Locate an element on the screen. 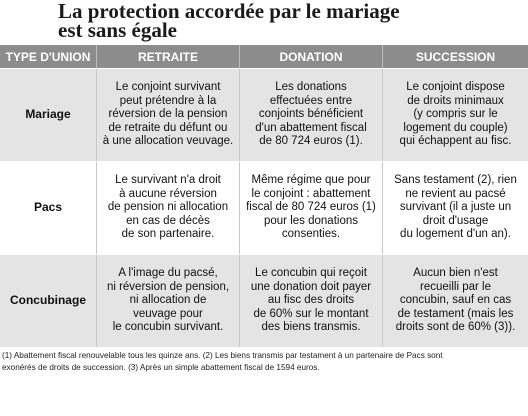 The image size is (528, 416). cell-line: Le conjoint dispose is located at coordinates (455, 87).